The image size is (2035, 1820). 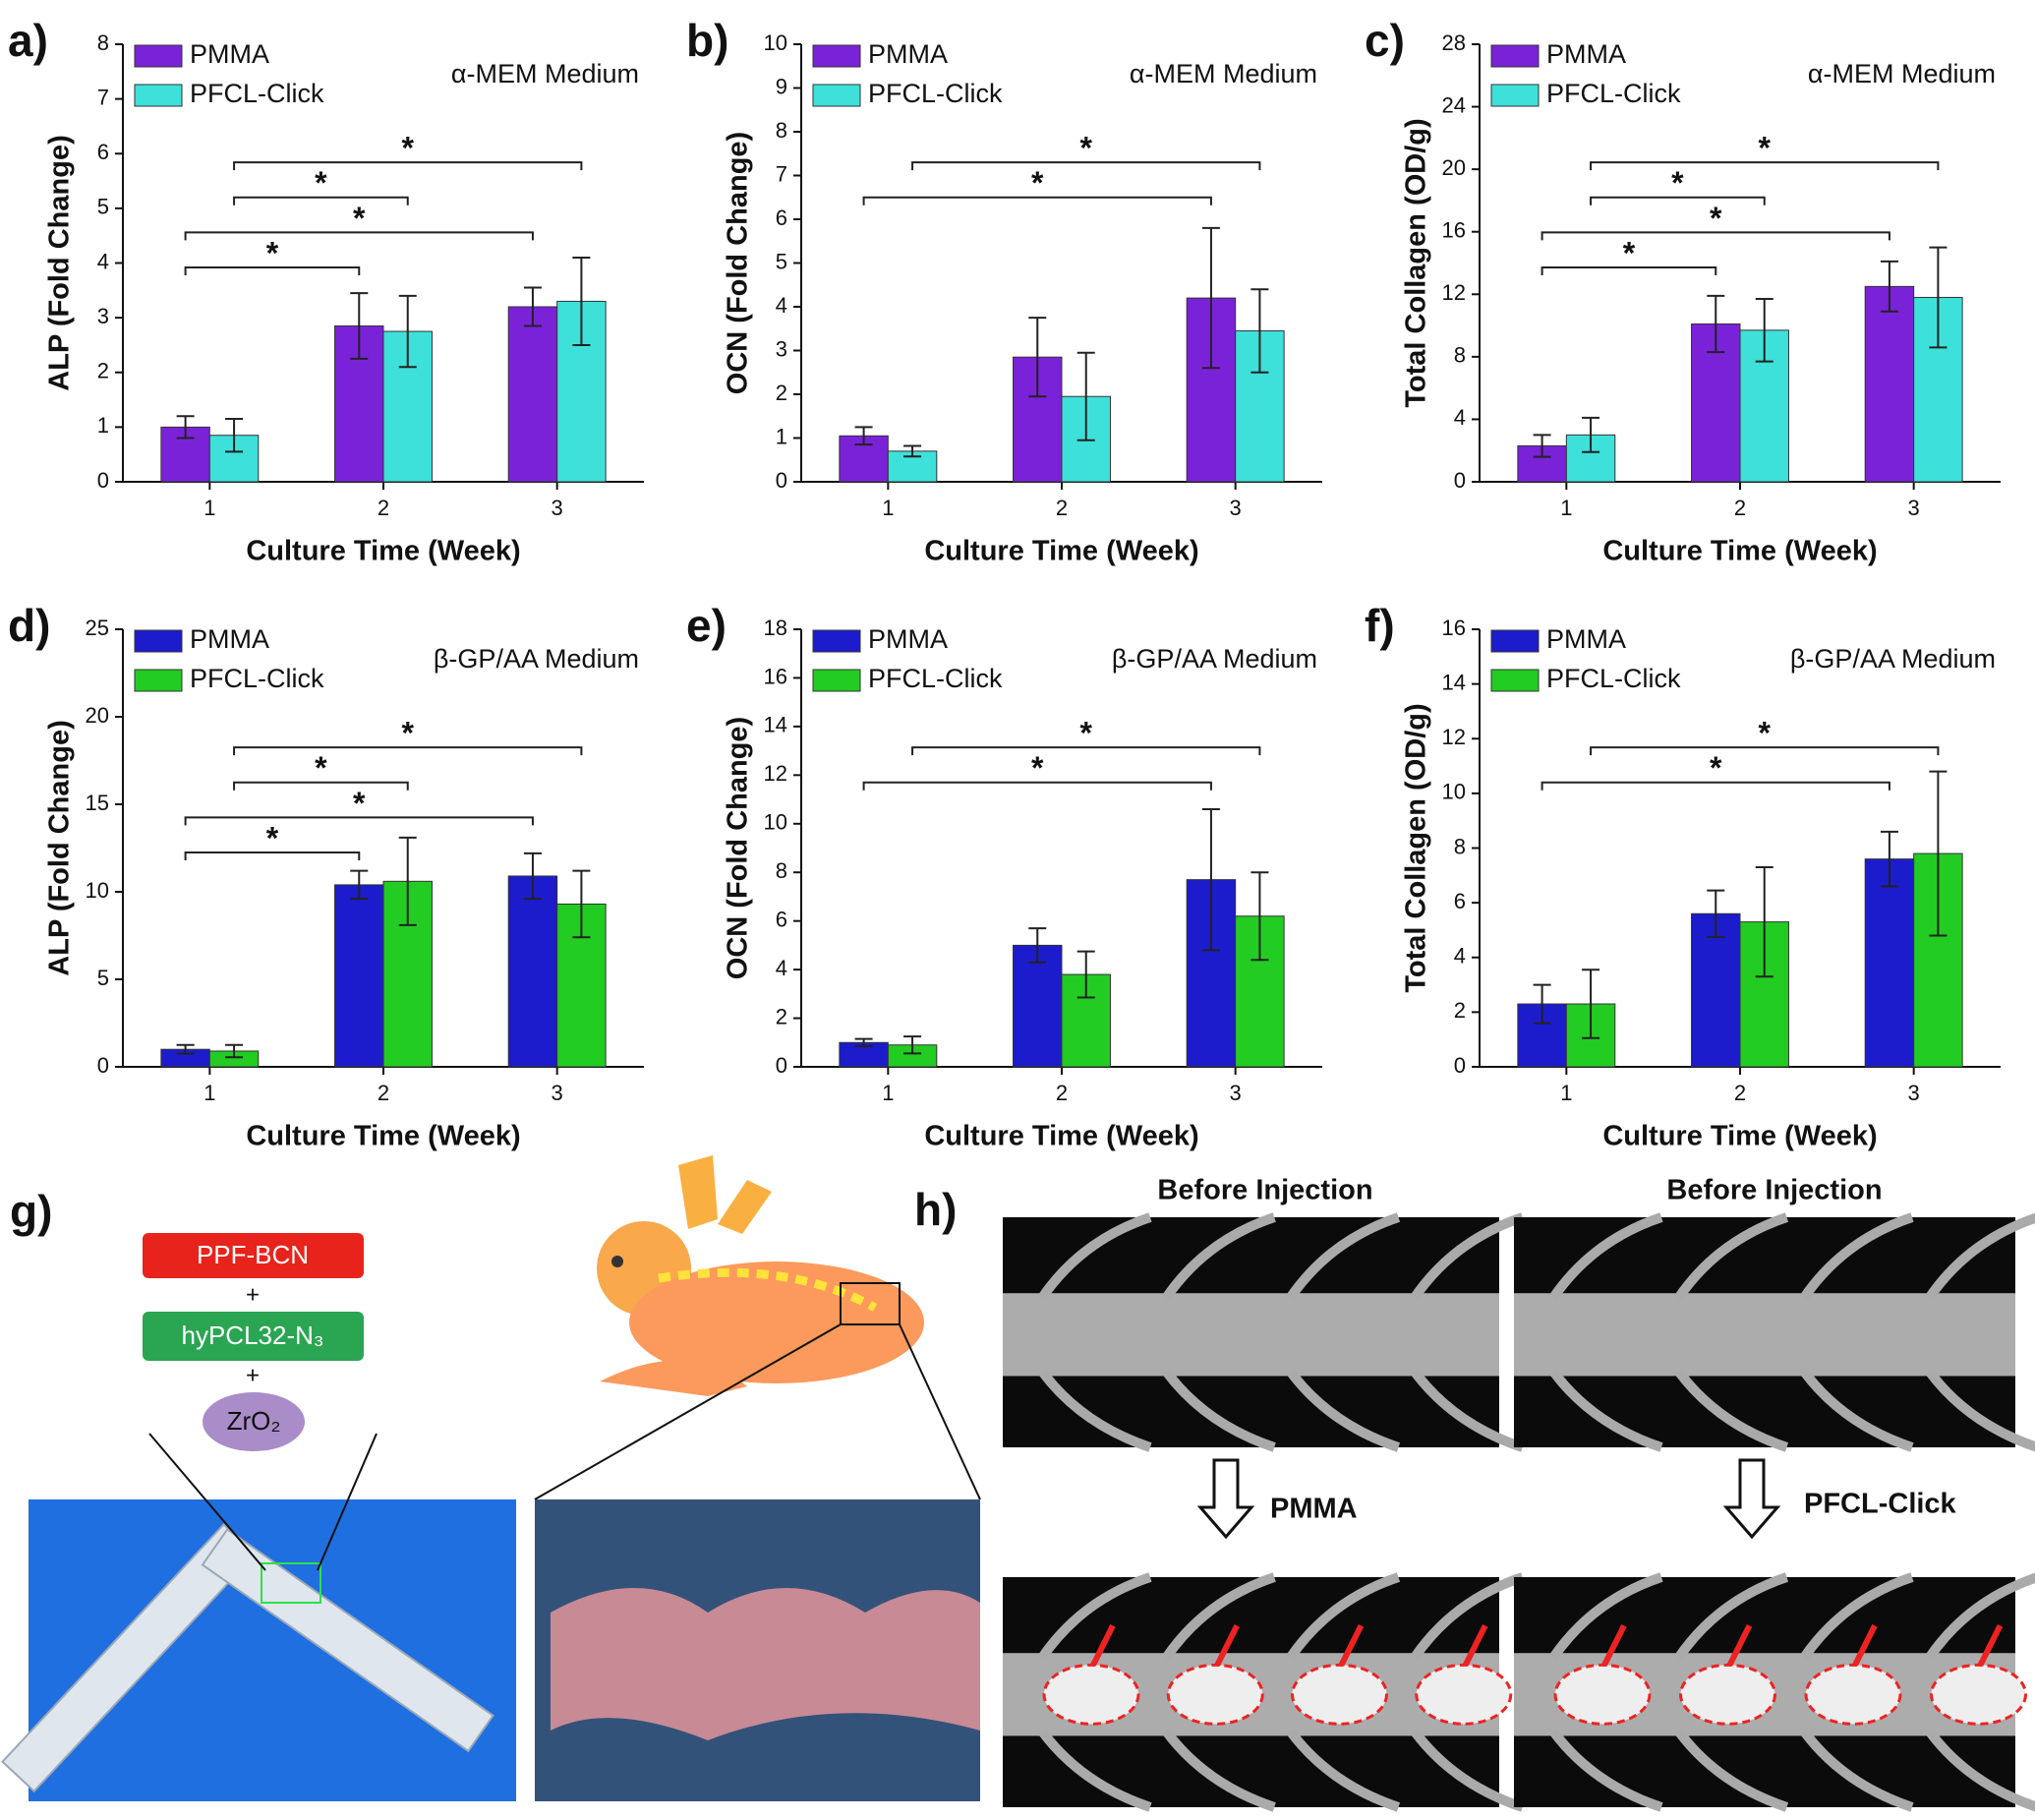 What do you see at coordinates (776, 822) in the screenshot?
I see `y-tick-label: 10` at bounding box center [776, 822].